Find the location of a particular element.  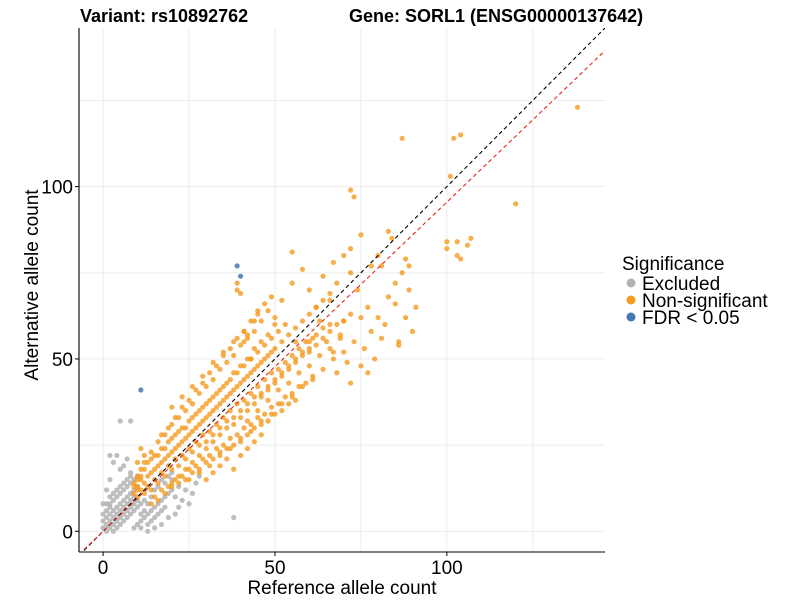

y-tick-label: 50 is located at coordinates (62, 360).